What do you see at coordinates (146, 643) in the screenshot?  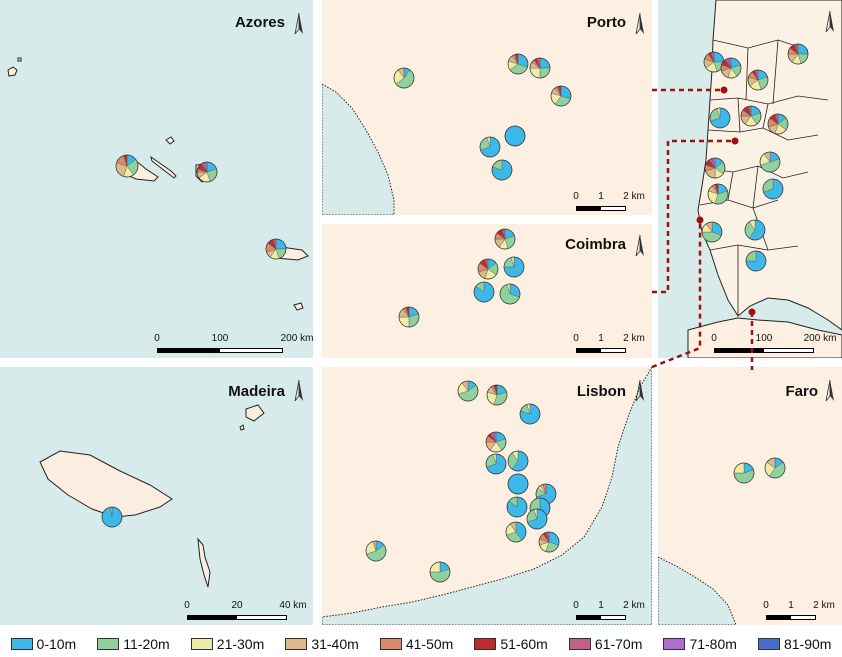 I see `legend-label: 11-20m` at bounding box center [146, 643].